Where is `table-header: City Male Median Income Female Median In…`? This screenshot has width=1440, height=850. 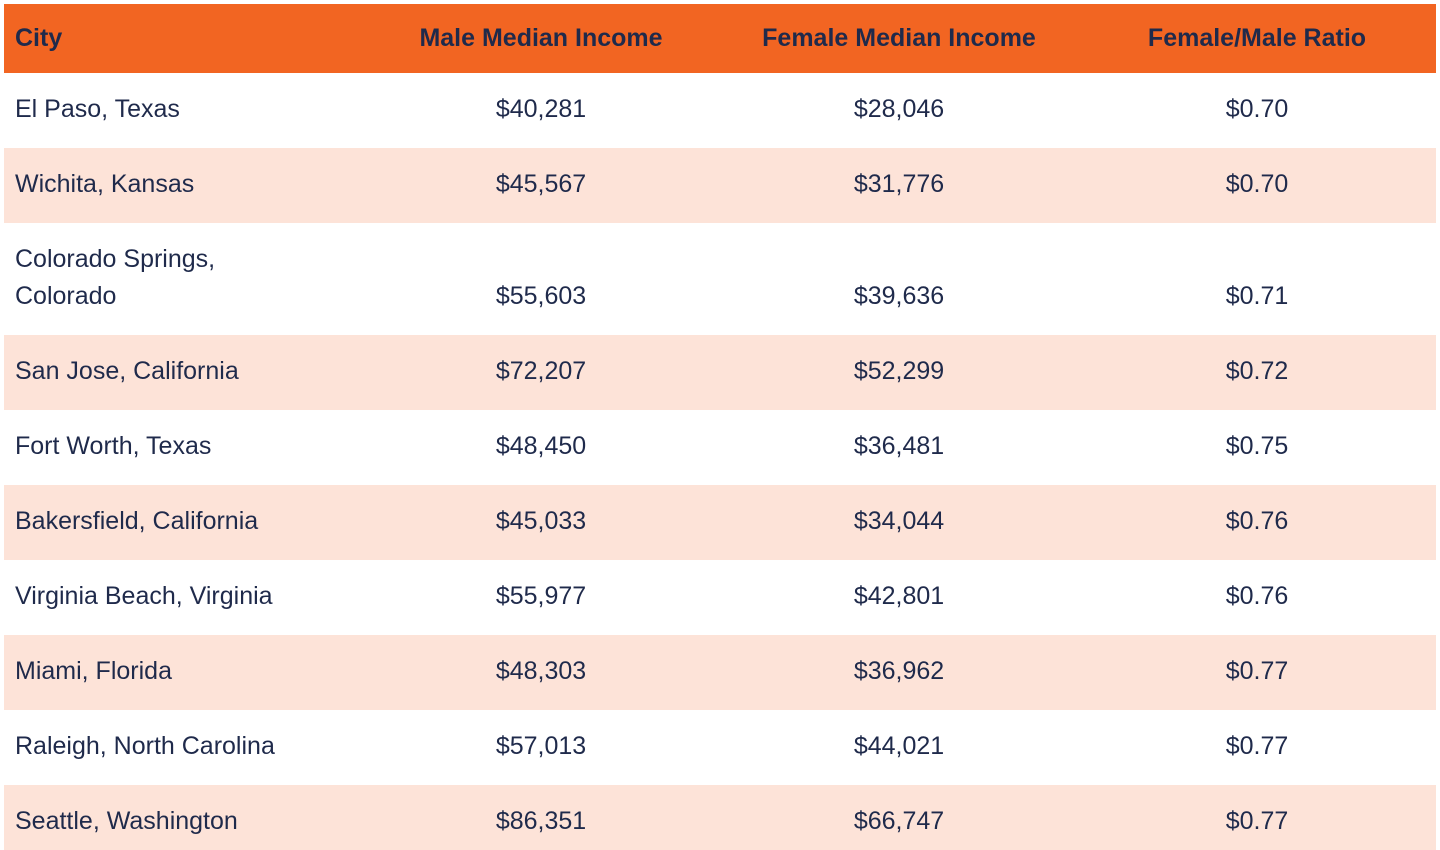
table-header: City Male Median Income Female Median In… is located at coordinates (720, 38).